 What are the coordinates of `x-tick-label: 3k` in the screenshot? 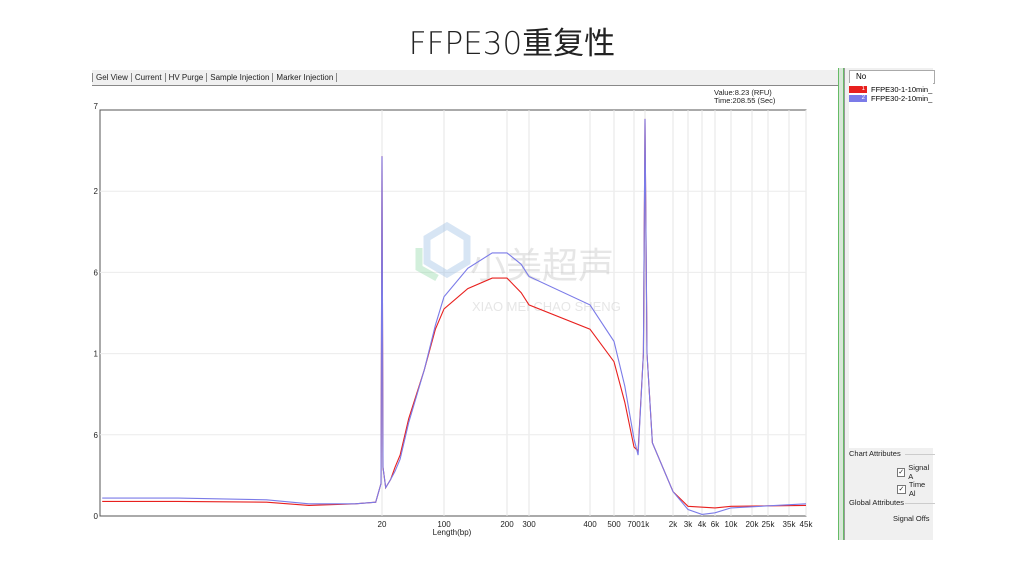 It's located at (688, 524).